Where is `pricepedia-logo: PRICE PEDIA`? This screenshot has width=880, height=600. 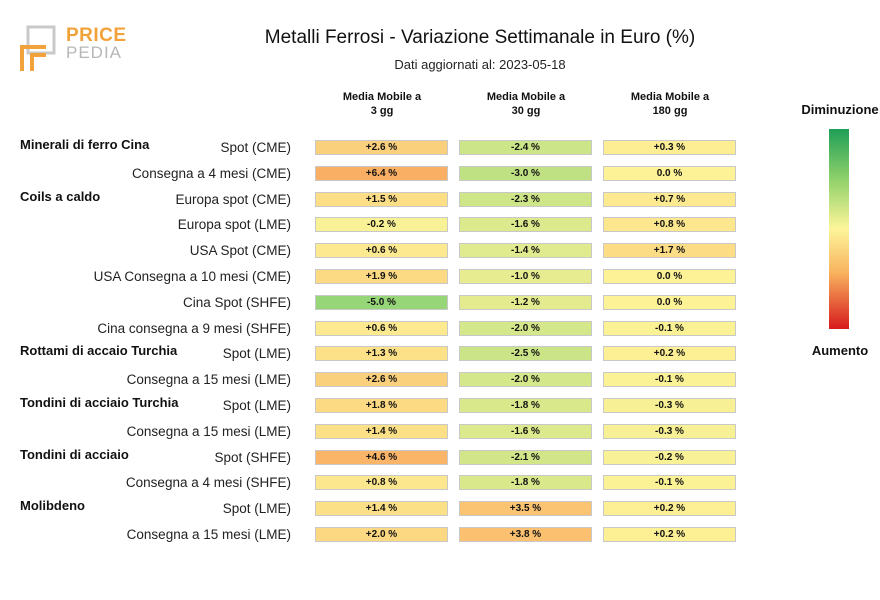
pricepedia-logo: PRICE PEDIA is located at coordinates (75, 49).